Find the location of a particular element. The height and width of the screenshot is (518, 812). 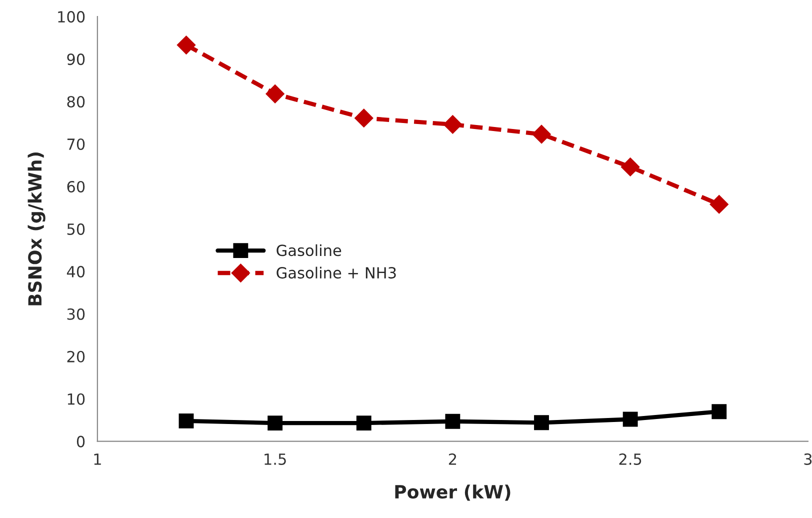

x-tick-label: 2 is located at coordinates (452, 459).